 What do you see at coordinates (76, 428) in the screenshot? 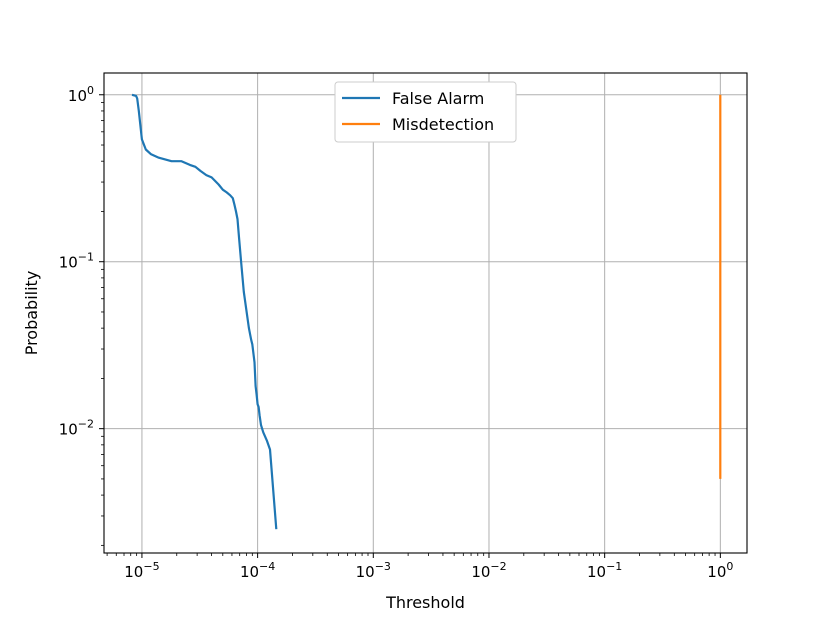
I see `y-tick-label: 10⁻²` at bounding box center [76, 428].